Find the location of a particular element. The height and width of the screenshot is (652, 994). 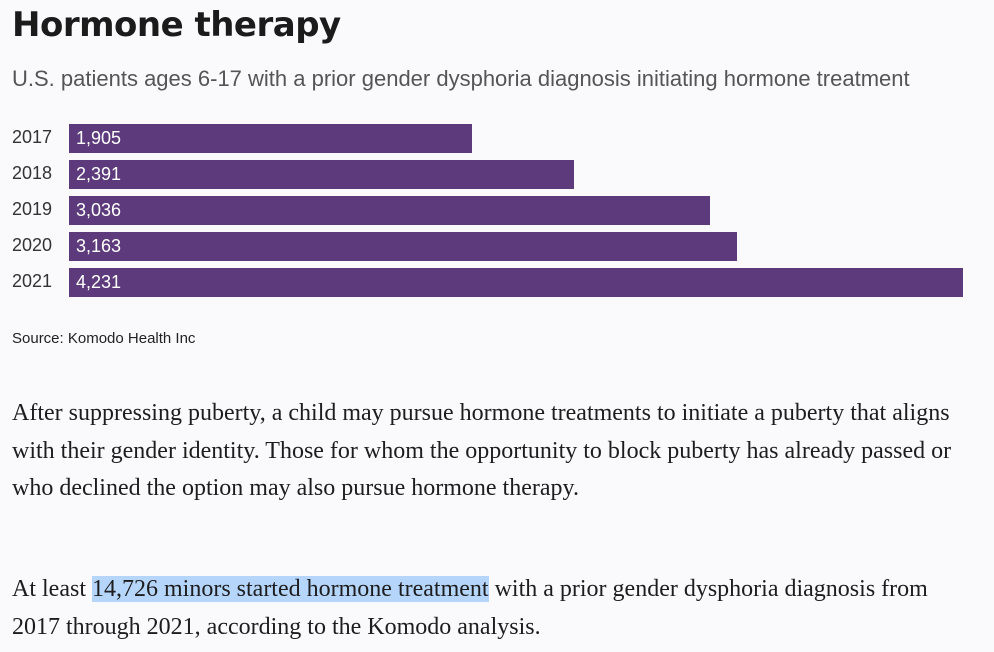

category-label: 2020 is located at coordinates (32, 245).